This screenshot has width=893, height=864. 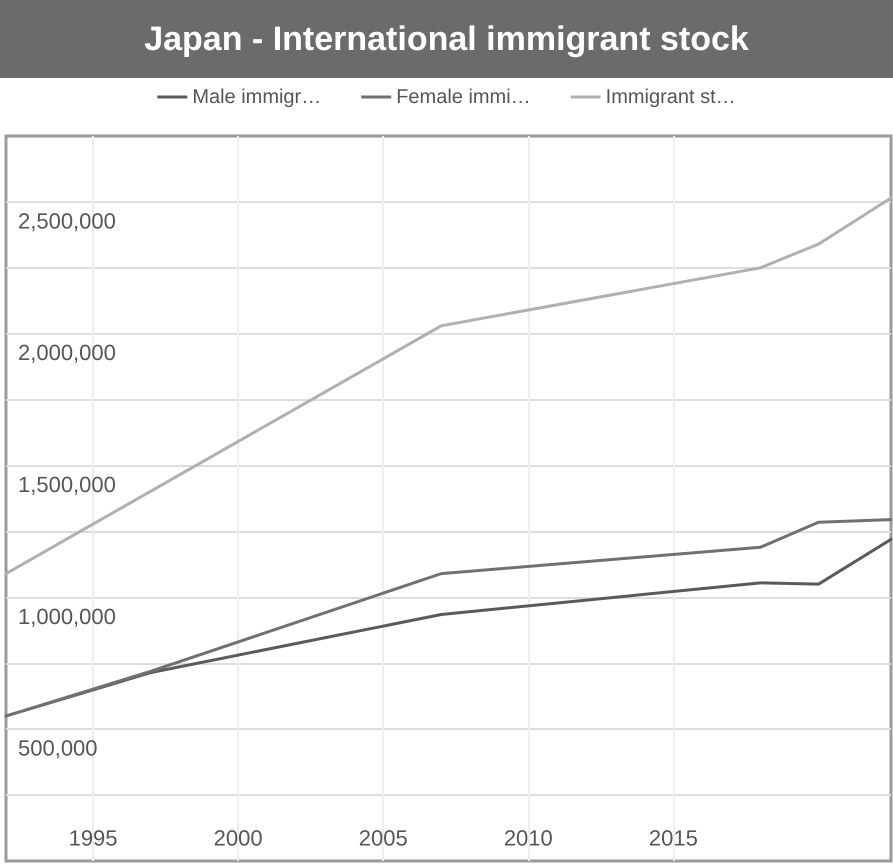 I want to click on x-tick-label: 2005, so click(x=383, y=838).